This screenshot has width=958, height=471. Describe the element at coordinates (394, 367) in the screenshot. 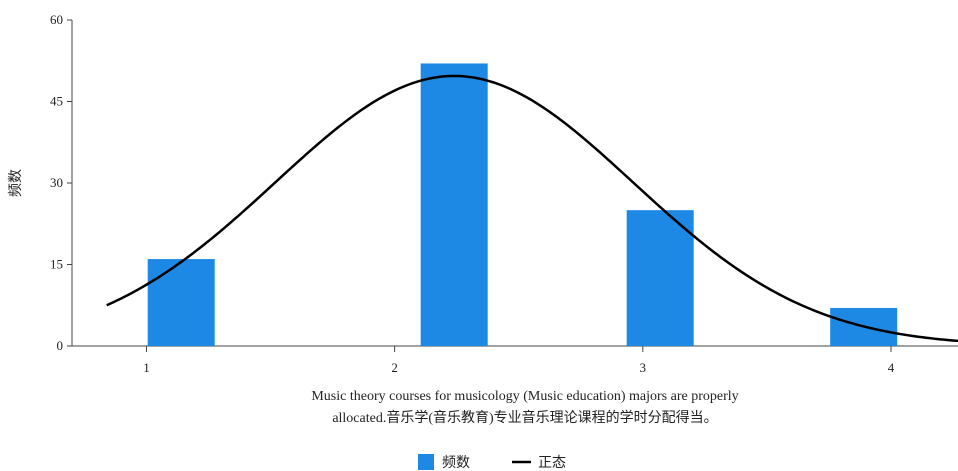

I see `x-tick-label: 2` at that location.